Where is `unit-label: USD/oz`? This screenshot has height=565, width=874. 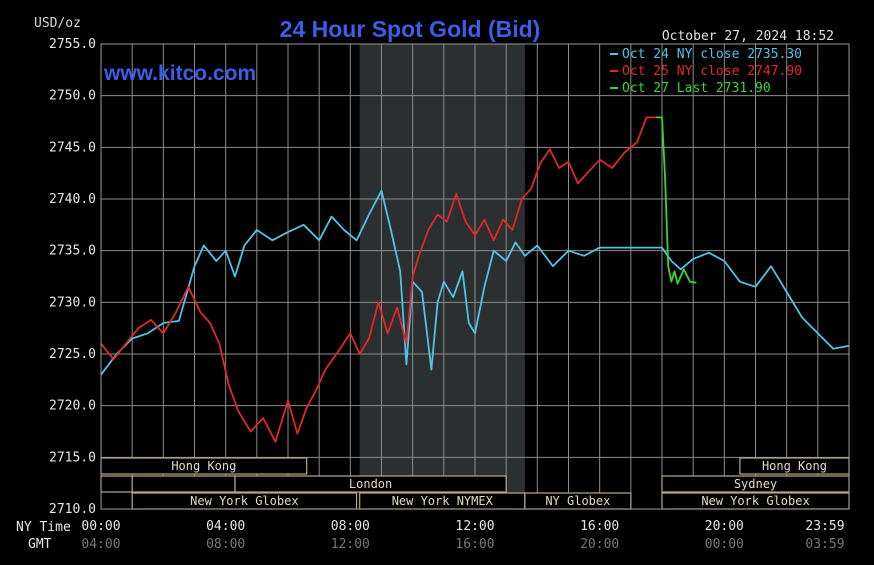
unit-label: USD/oz is located at coordinates (57, 23).